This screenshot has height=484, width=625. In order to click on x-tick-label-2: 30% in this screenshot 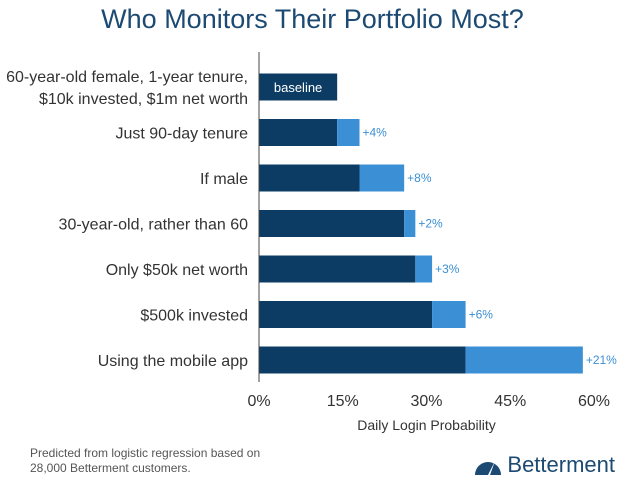, I will do `click(426, 401)`.